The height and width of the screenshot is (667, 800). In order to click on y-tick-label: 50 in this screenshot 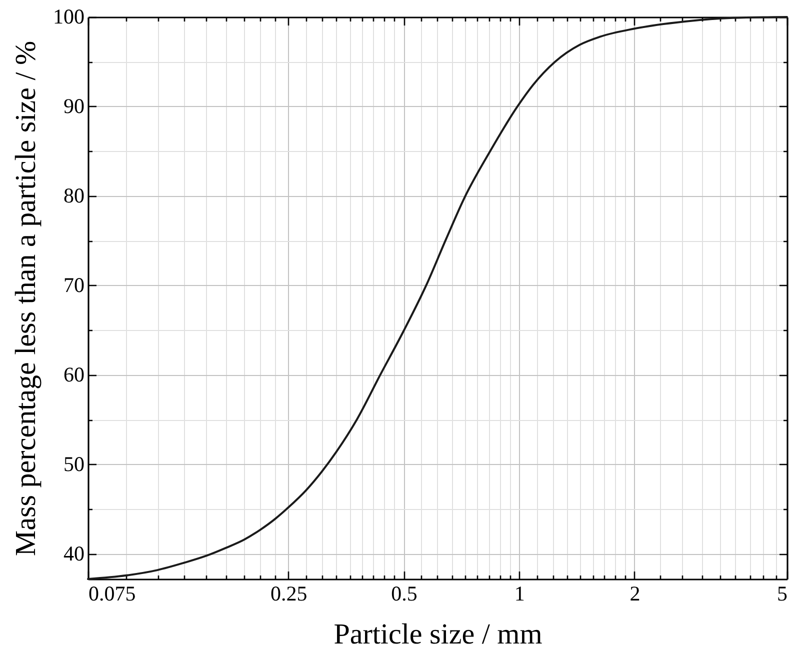, I will do `click(74, 464)`.